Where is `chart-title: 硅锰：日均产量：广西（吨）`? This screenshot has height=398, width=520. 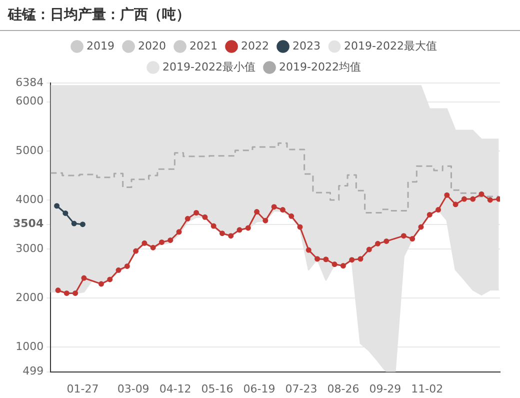
chart-title: 硅锰：日均产量：广西（吨） is located at coordinates (260, 15).